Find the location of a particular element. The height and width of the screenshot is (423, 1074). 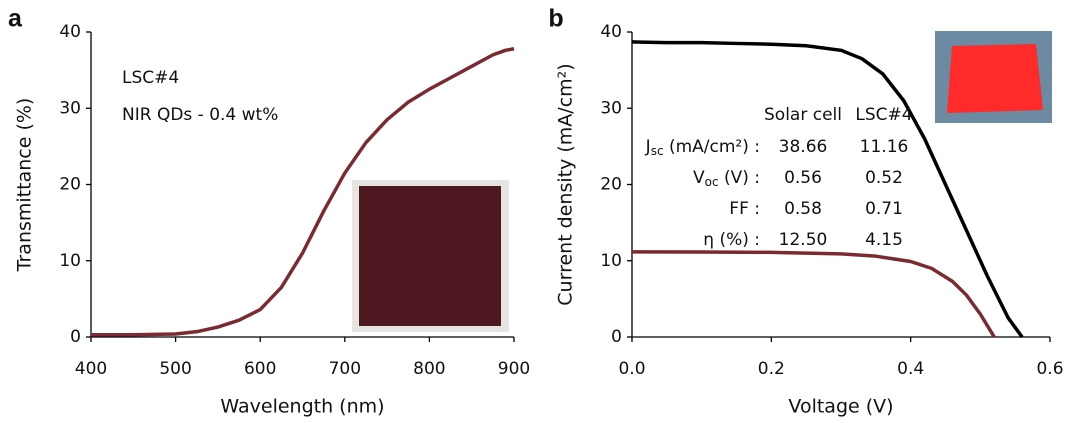

annotation: LSC#4 is located at coordinates (150, 78).